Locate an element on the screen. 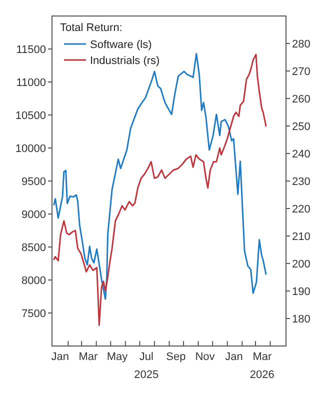 The height and width of the screenshot is (400, 324). y-tick-label: 10000 is located at coordinates (30, 148).